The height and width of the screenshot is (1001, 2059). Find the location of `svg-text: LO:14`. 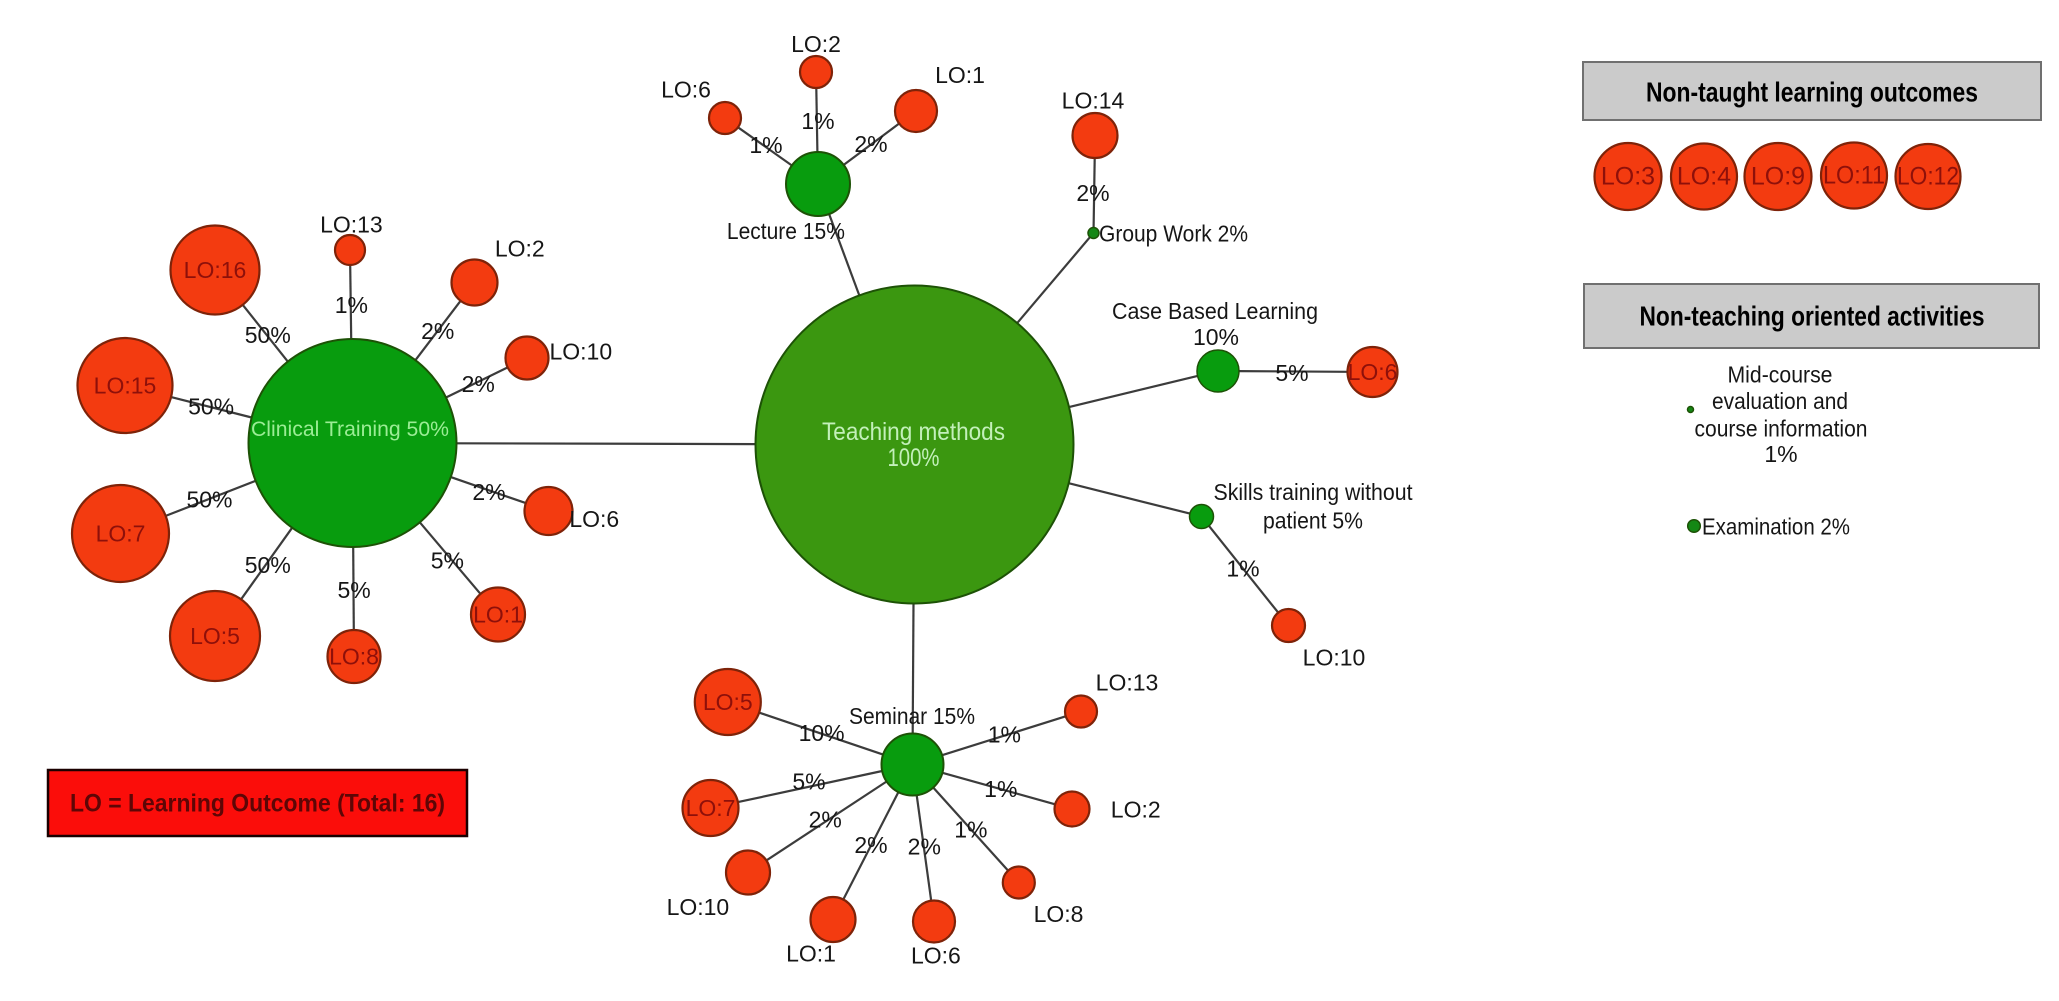

svg-text: LO:14 is located at coordinates (1093, 101).